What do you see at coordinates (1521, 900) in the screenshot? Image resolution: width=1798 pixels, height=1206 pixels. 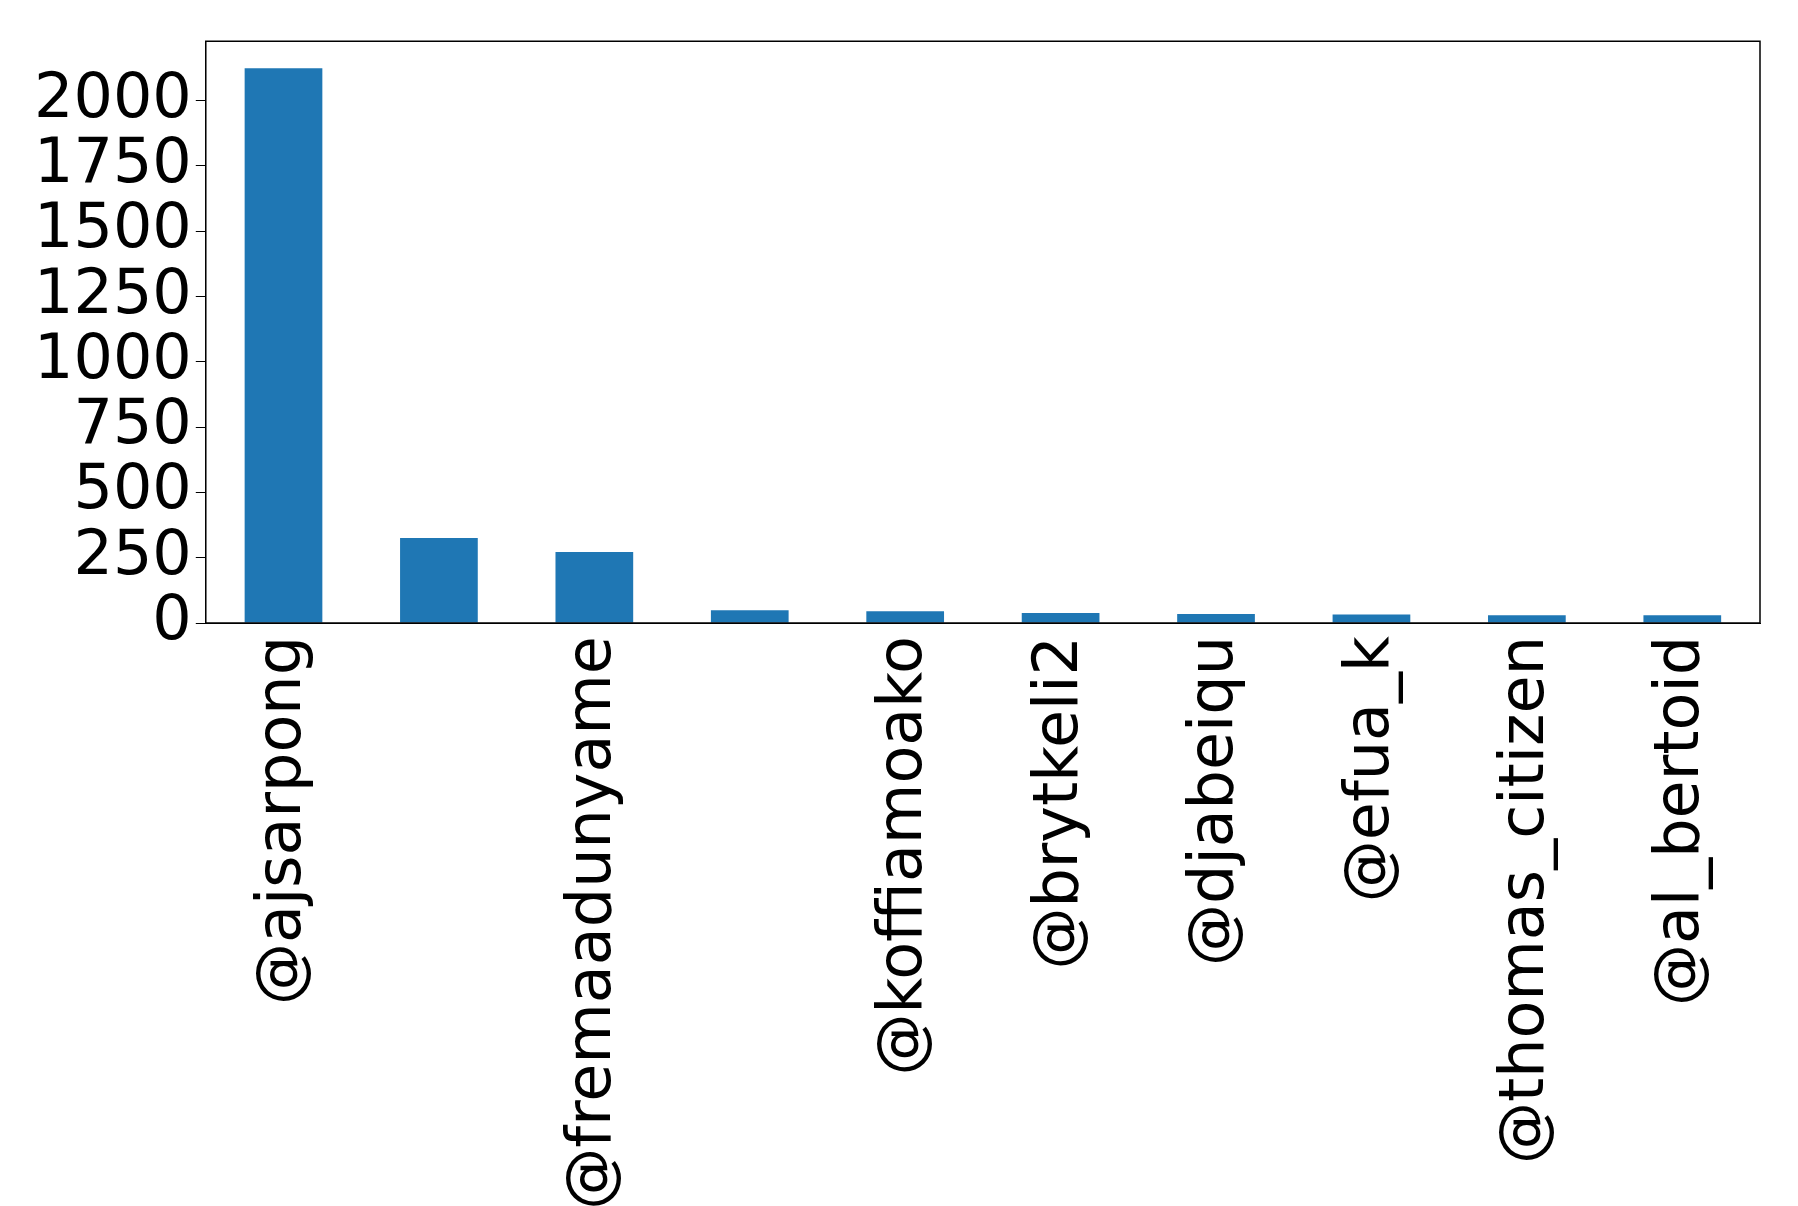 I see `x-tick-label: @thomas_citizen` at bounding box center [1521, 900].